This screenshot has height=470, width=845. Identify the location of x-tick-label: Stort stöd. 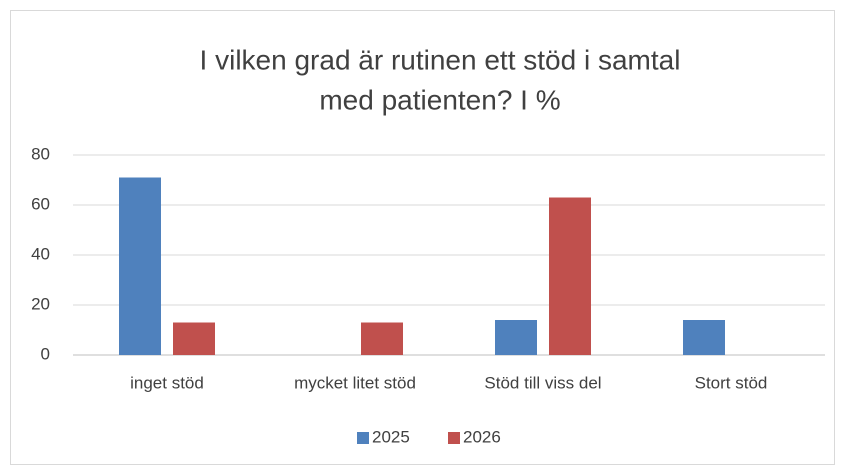
(731, 382).